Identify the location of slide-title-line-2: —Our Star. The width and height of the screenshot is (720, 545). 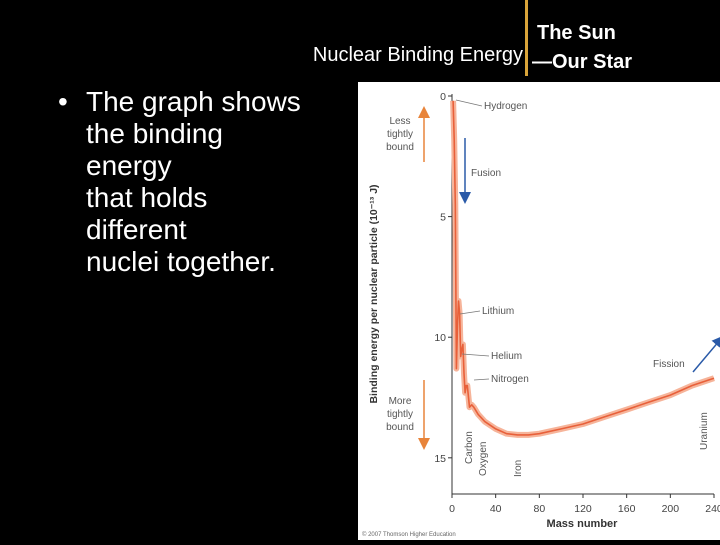
(582, 62).